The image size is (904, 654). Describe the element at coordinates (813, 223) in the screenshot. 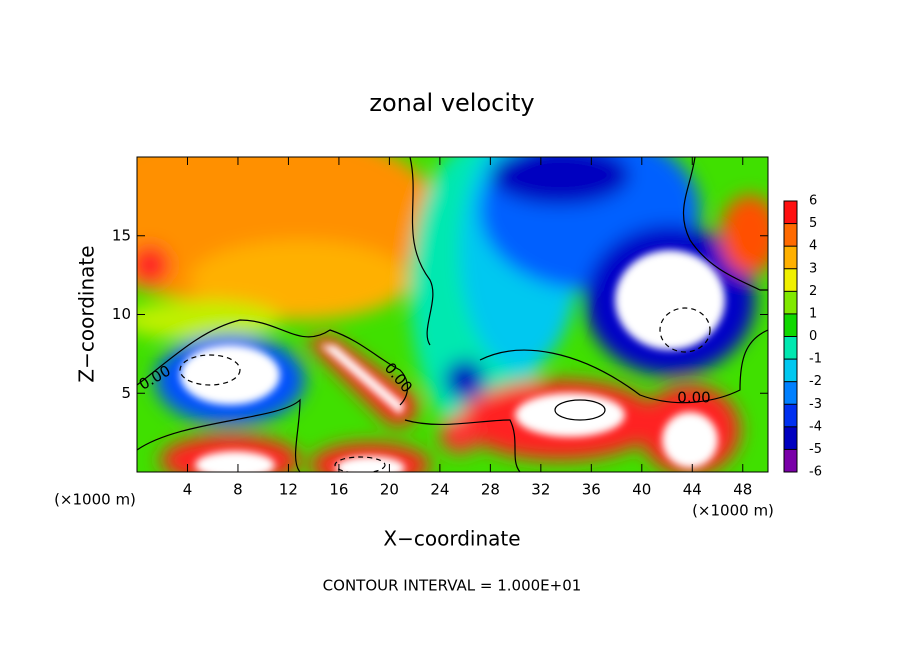

I see `colorbar-tick-label: 5` at that location.